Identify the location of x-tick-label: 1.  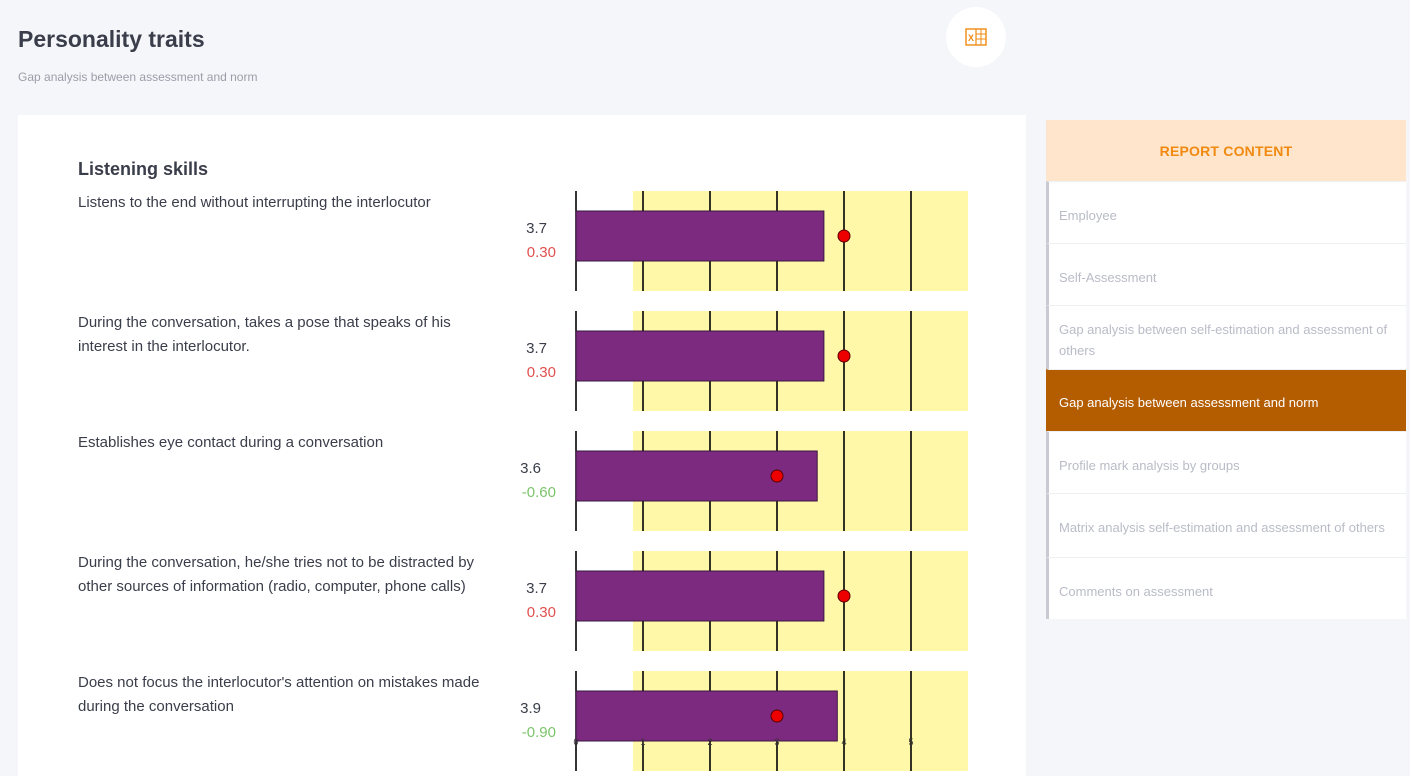
(642, 742).